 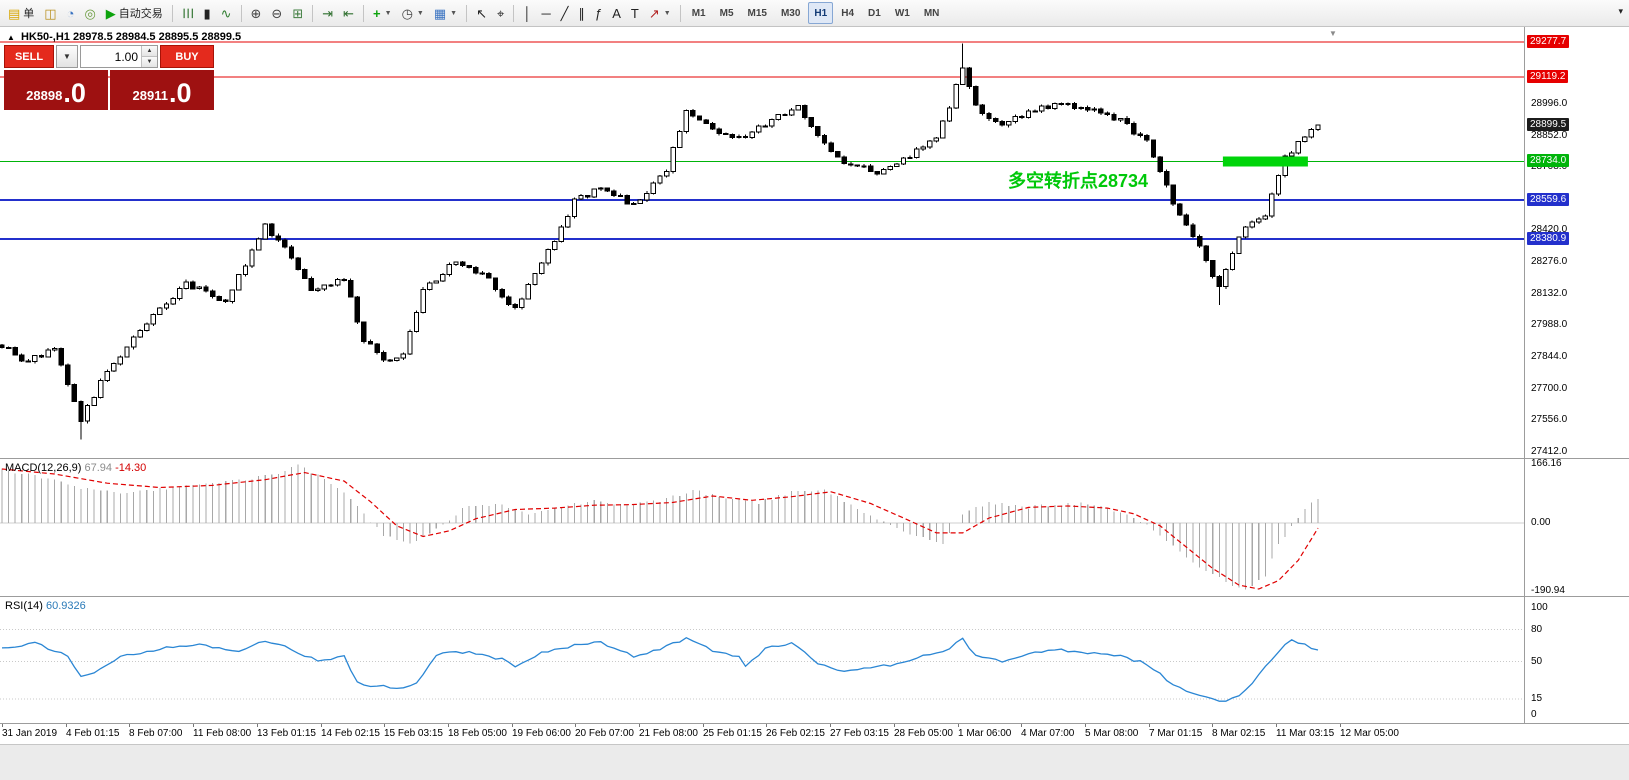 I want to click on timeframe-button-m1: M1, so click(x=698, y=13).